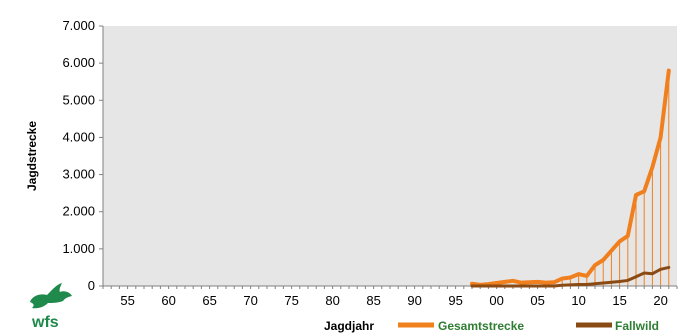  What do you see at coordinates (168, 300) in the screenshot?
I see `x-tick-label: 60` at bounding box center [168, 300].